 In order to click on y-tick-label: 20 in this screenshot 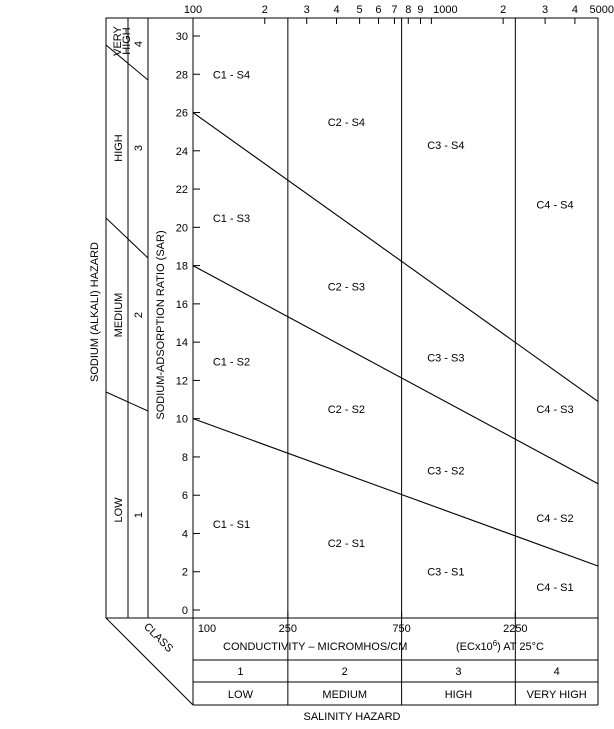, I will do `click(182, 228)`.